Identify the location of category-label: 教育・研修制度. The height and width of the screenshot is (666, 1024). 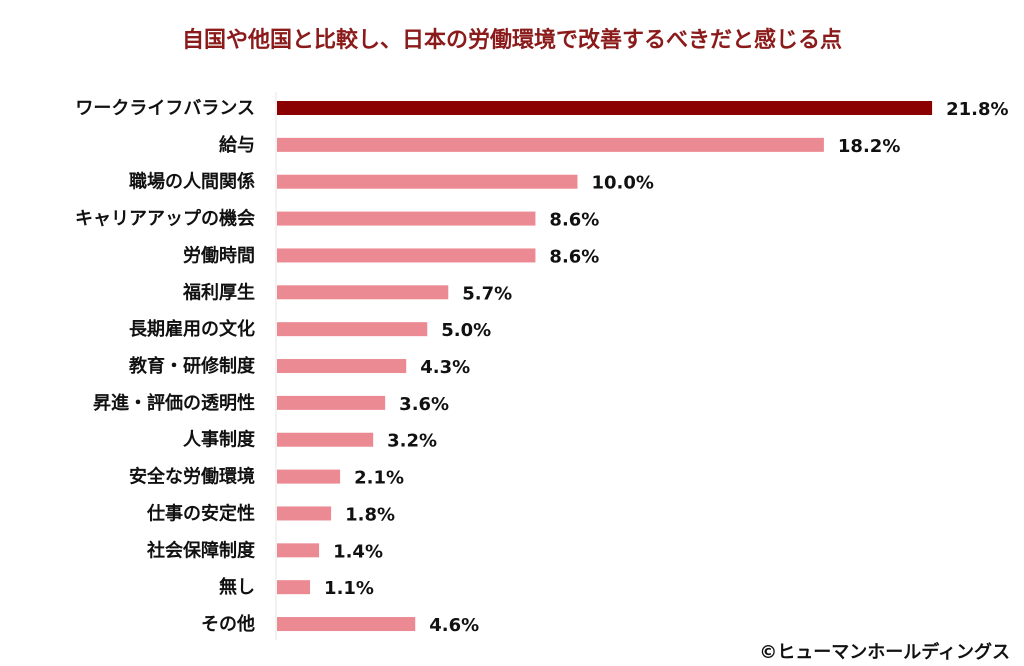
(192, 366).